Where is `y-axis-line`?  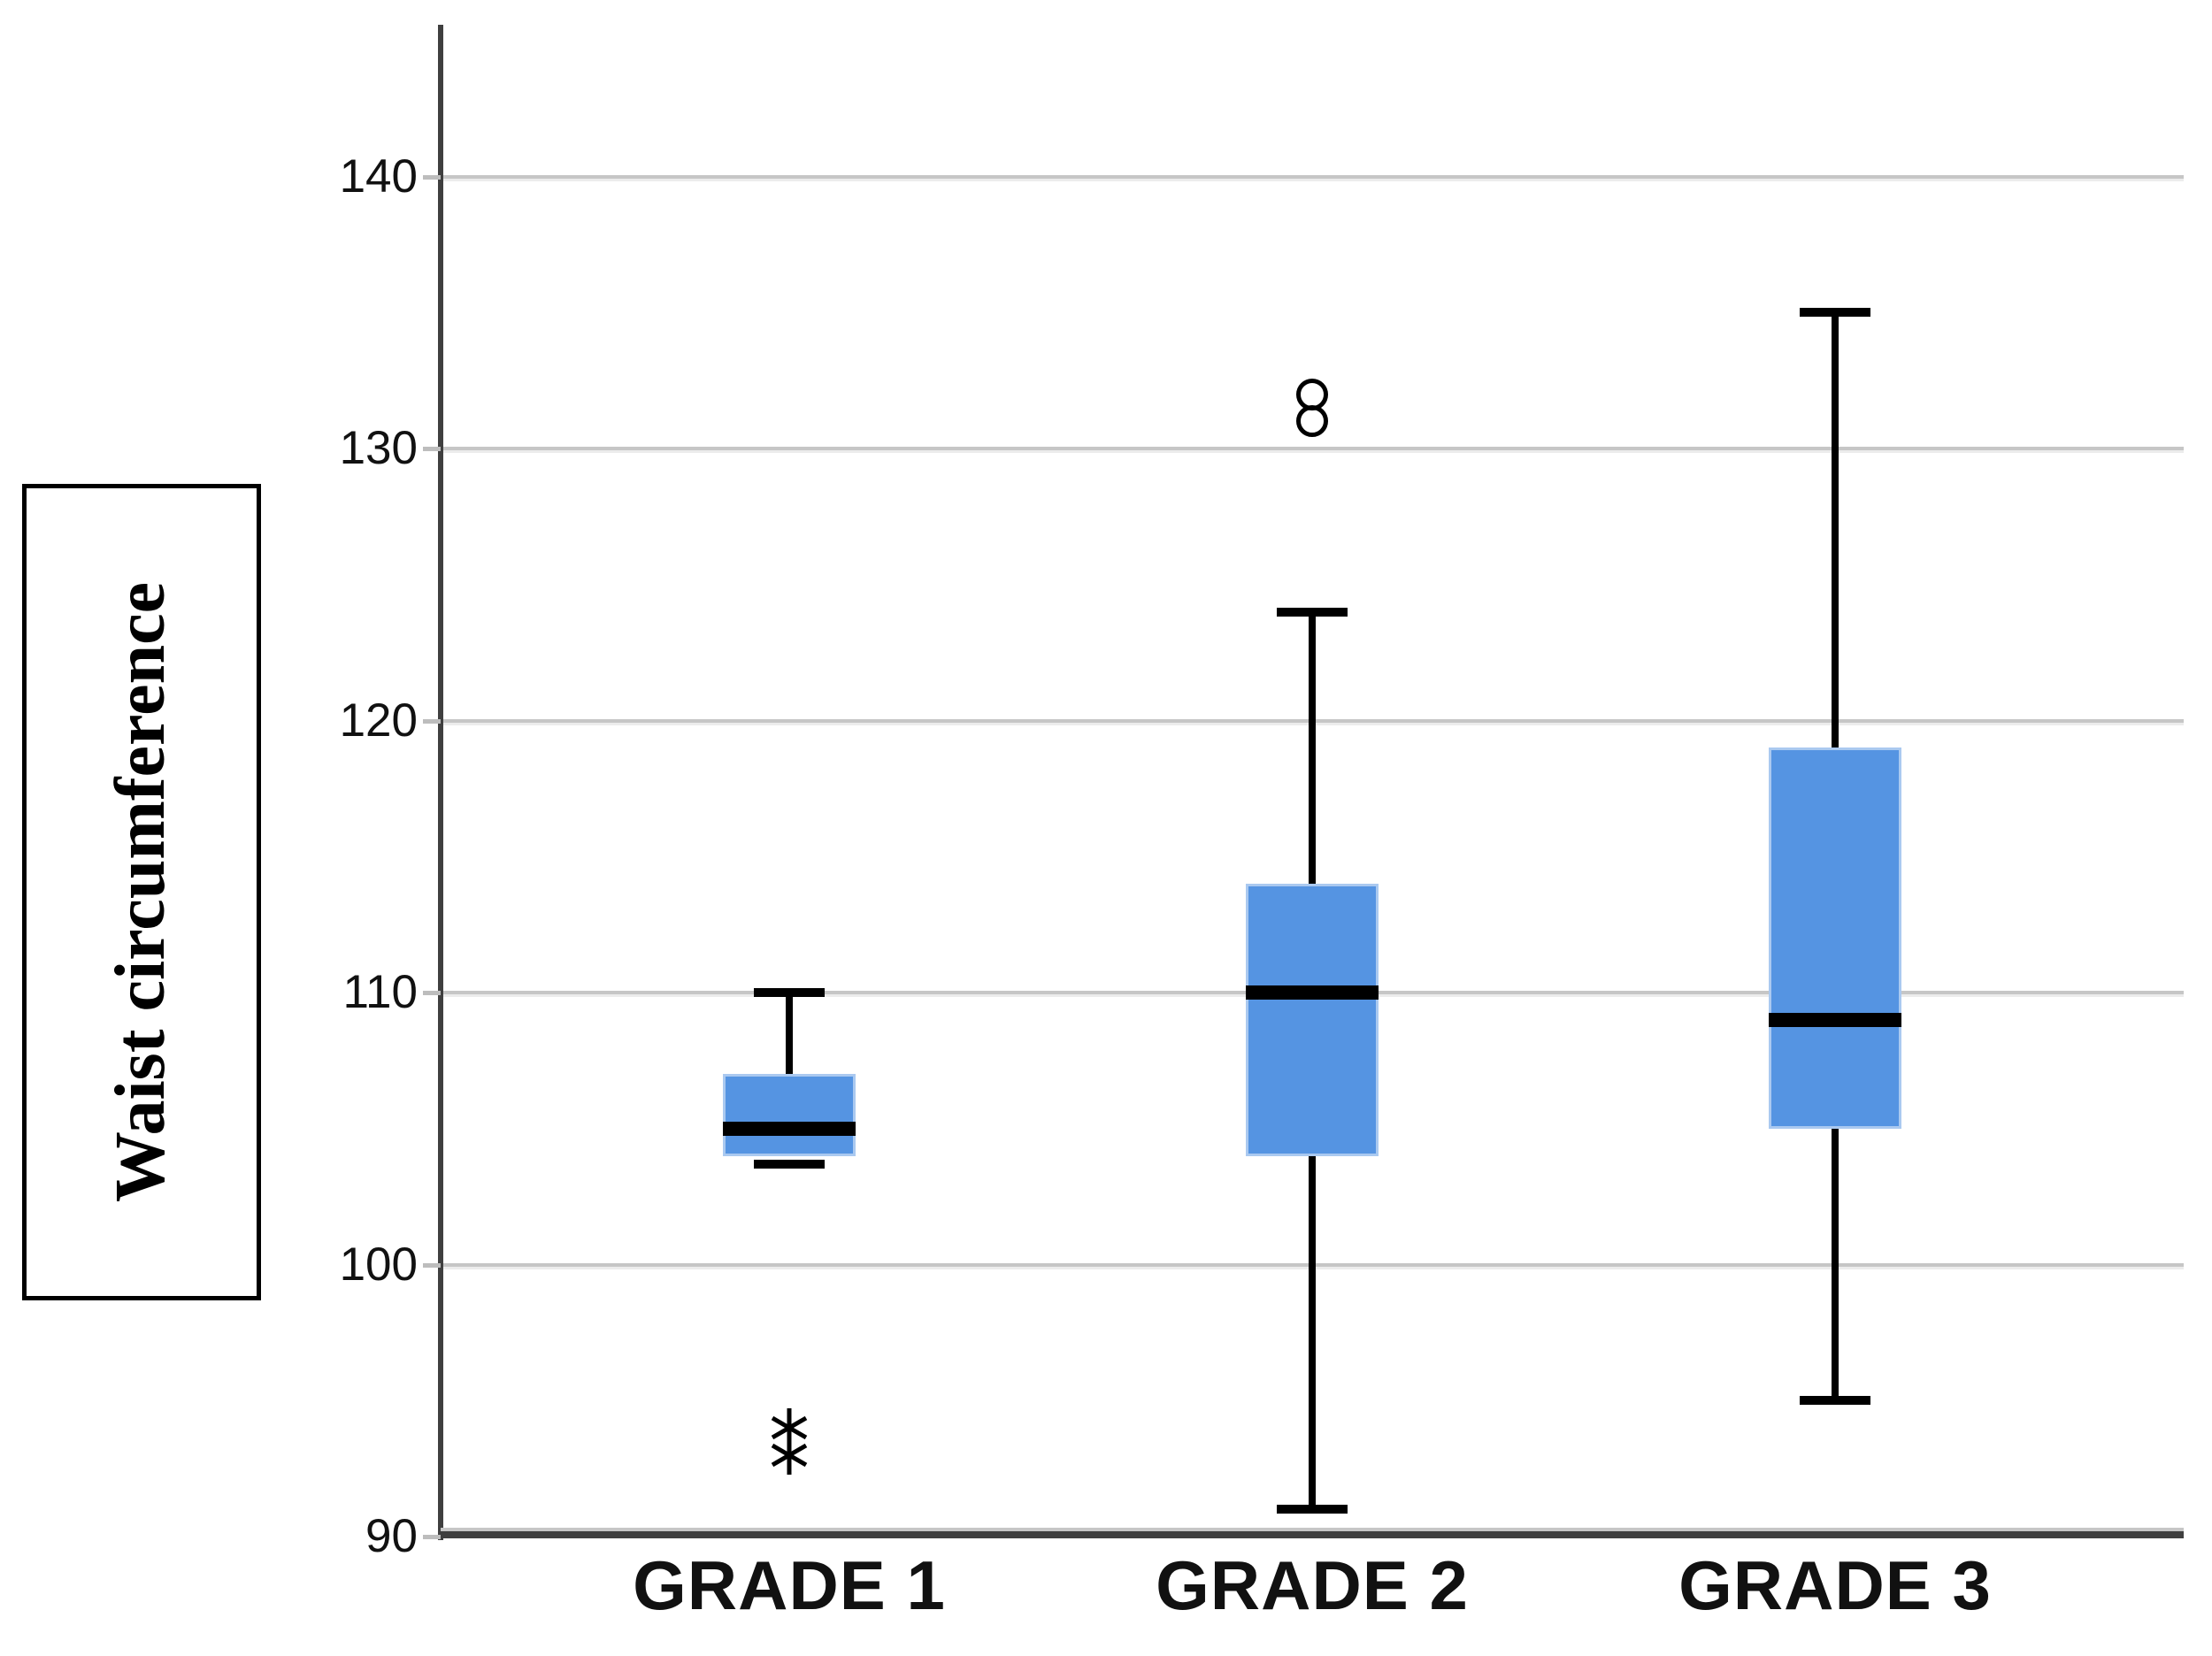 y-axis-line is located at coordinates (441, 782).